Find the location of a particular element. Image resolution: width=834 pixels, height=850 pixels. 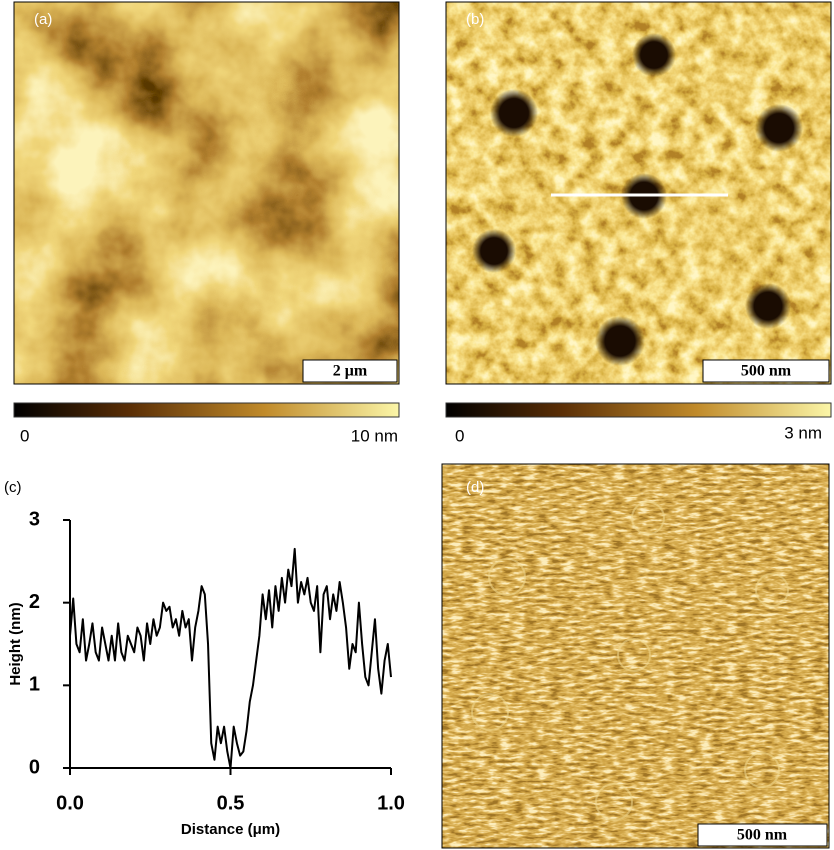

pit-rings is located at coordinates (630, 661).